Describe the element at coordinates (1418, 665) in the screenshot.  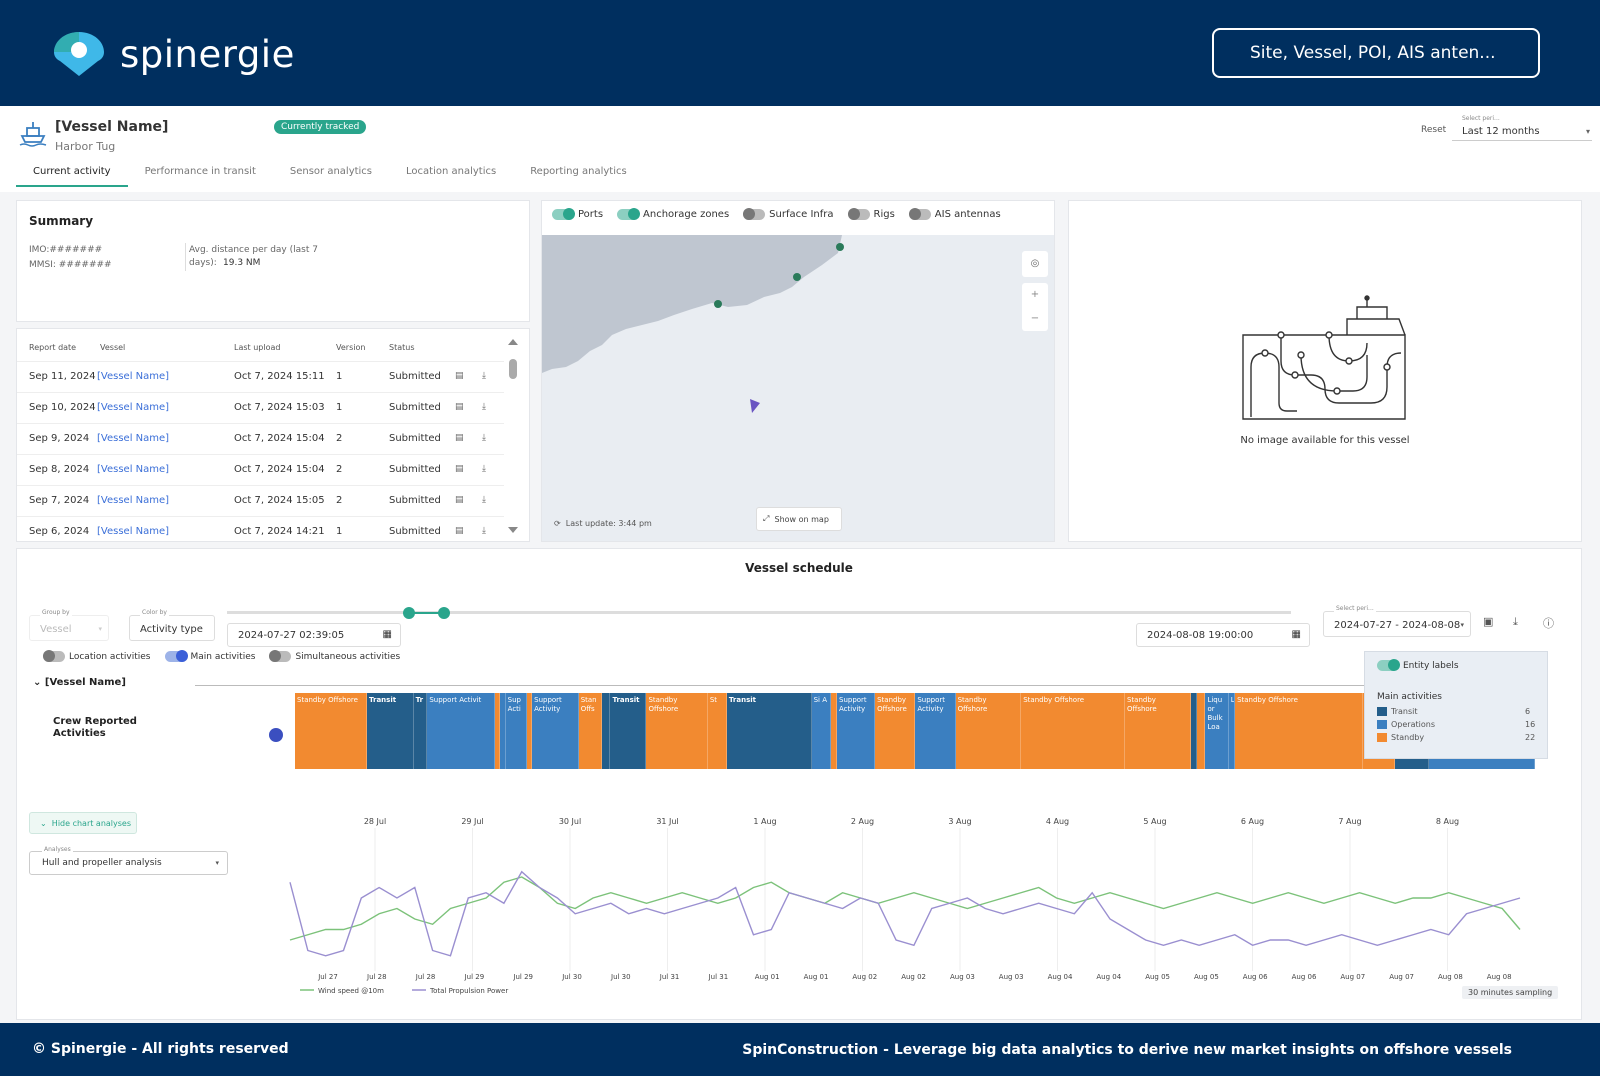
I see `entity-labels-toggle: Entity labels` at that location.